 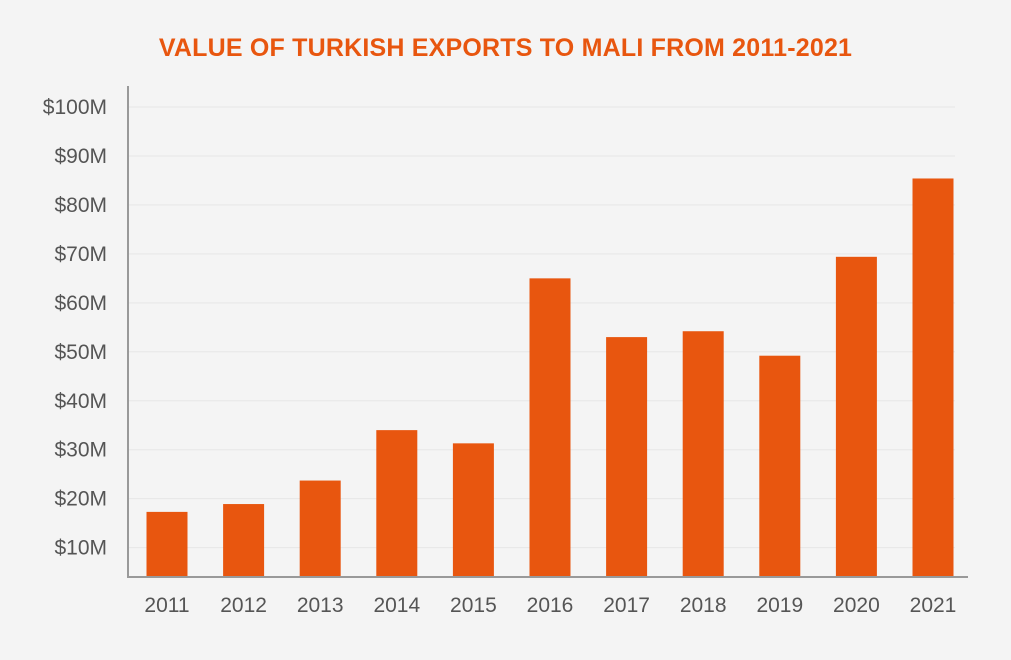 What do you see at coordinates (473, 510) in the screenshot?
I see `bar-2015` at bounding box center [473, 510].